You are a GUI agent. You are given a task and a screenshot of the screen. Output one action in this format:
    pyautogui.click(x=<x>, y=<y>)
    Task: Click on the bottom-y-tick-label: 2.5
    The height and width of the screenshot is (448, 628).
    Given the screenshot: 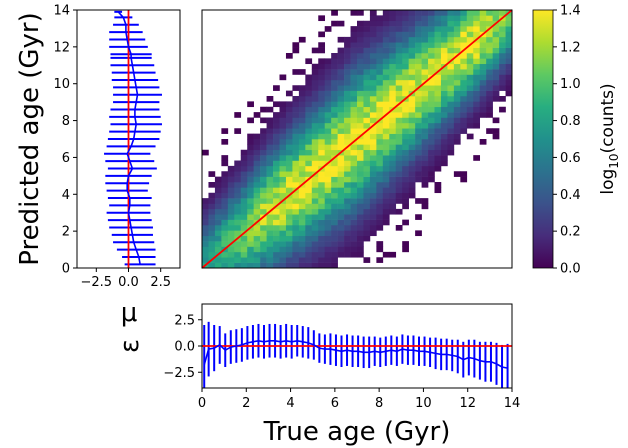 What is the action you would take?
    pyautogui.click(x=184, y=320)
    